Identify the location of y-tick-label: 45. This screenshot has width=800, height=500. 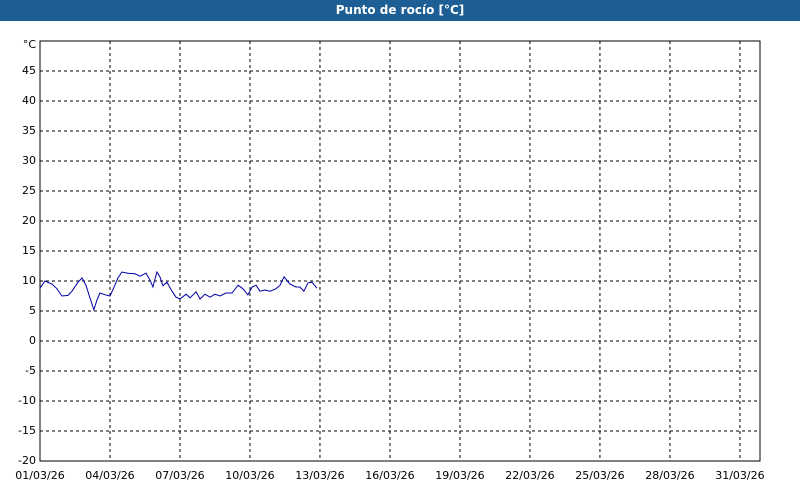
(29, 70).